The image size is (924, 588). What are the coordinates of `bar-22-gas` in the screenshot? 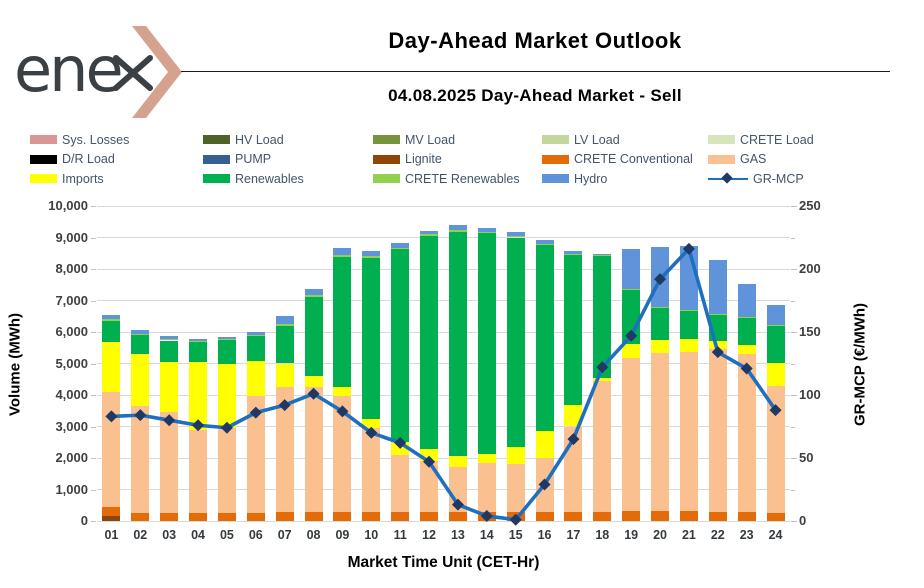 It's located at (717, 430).